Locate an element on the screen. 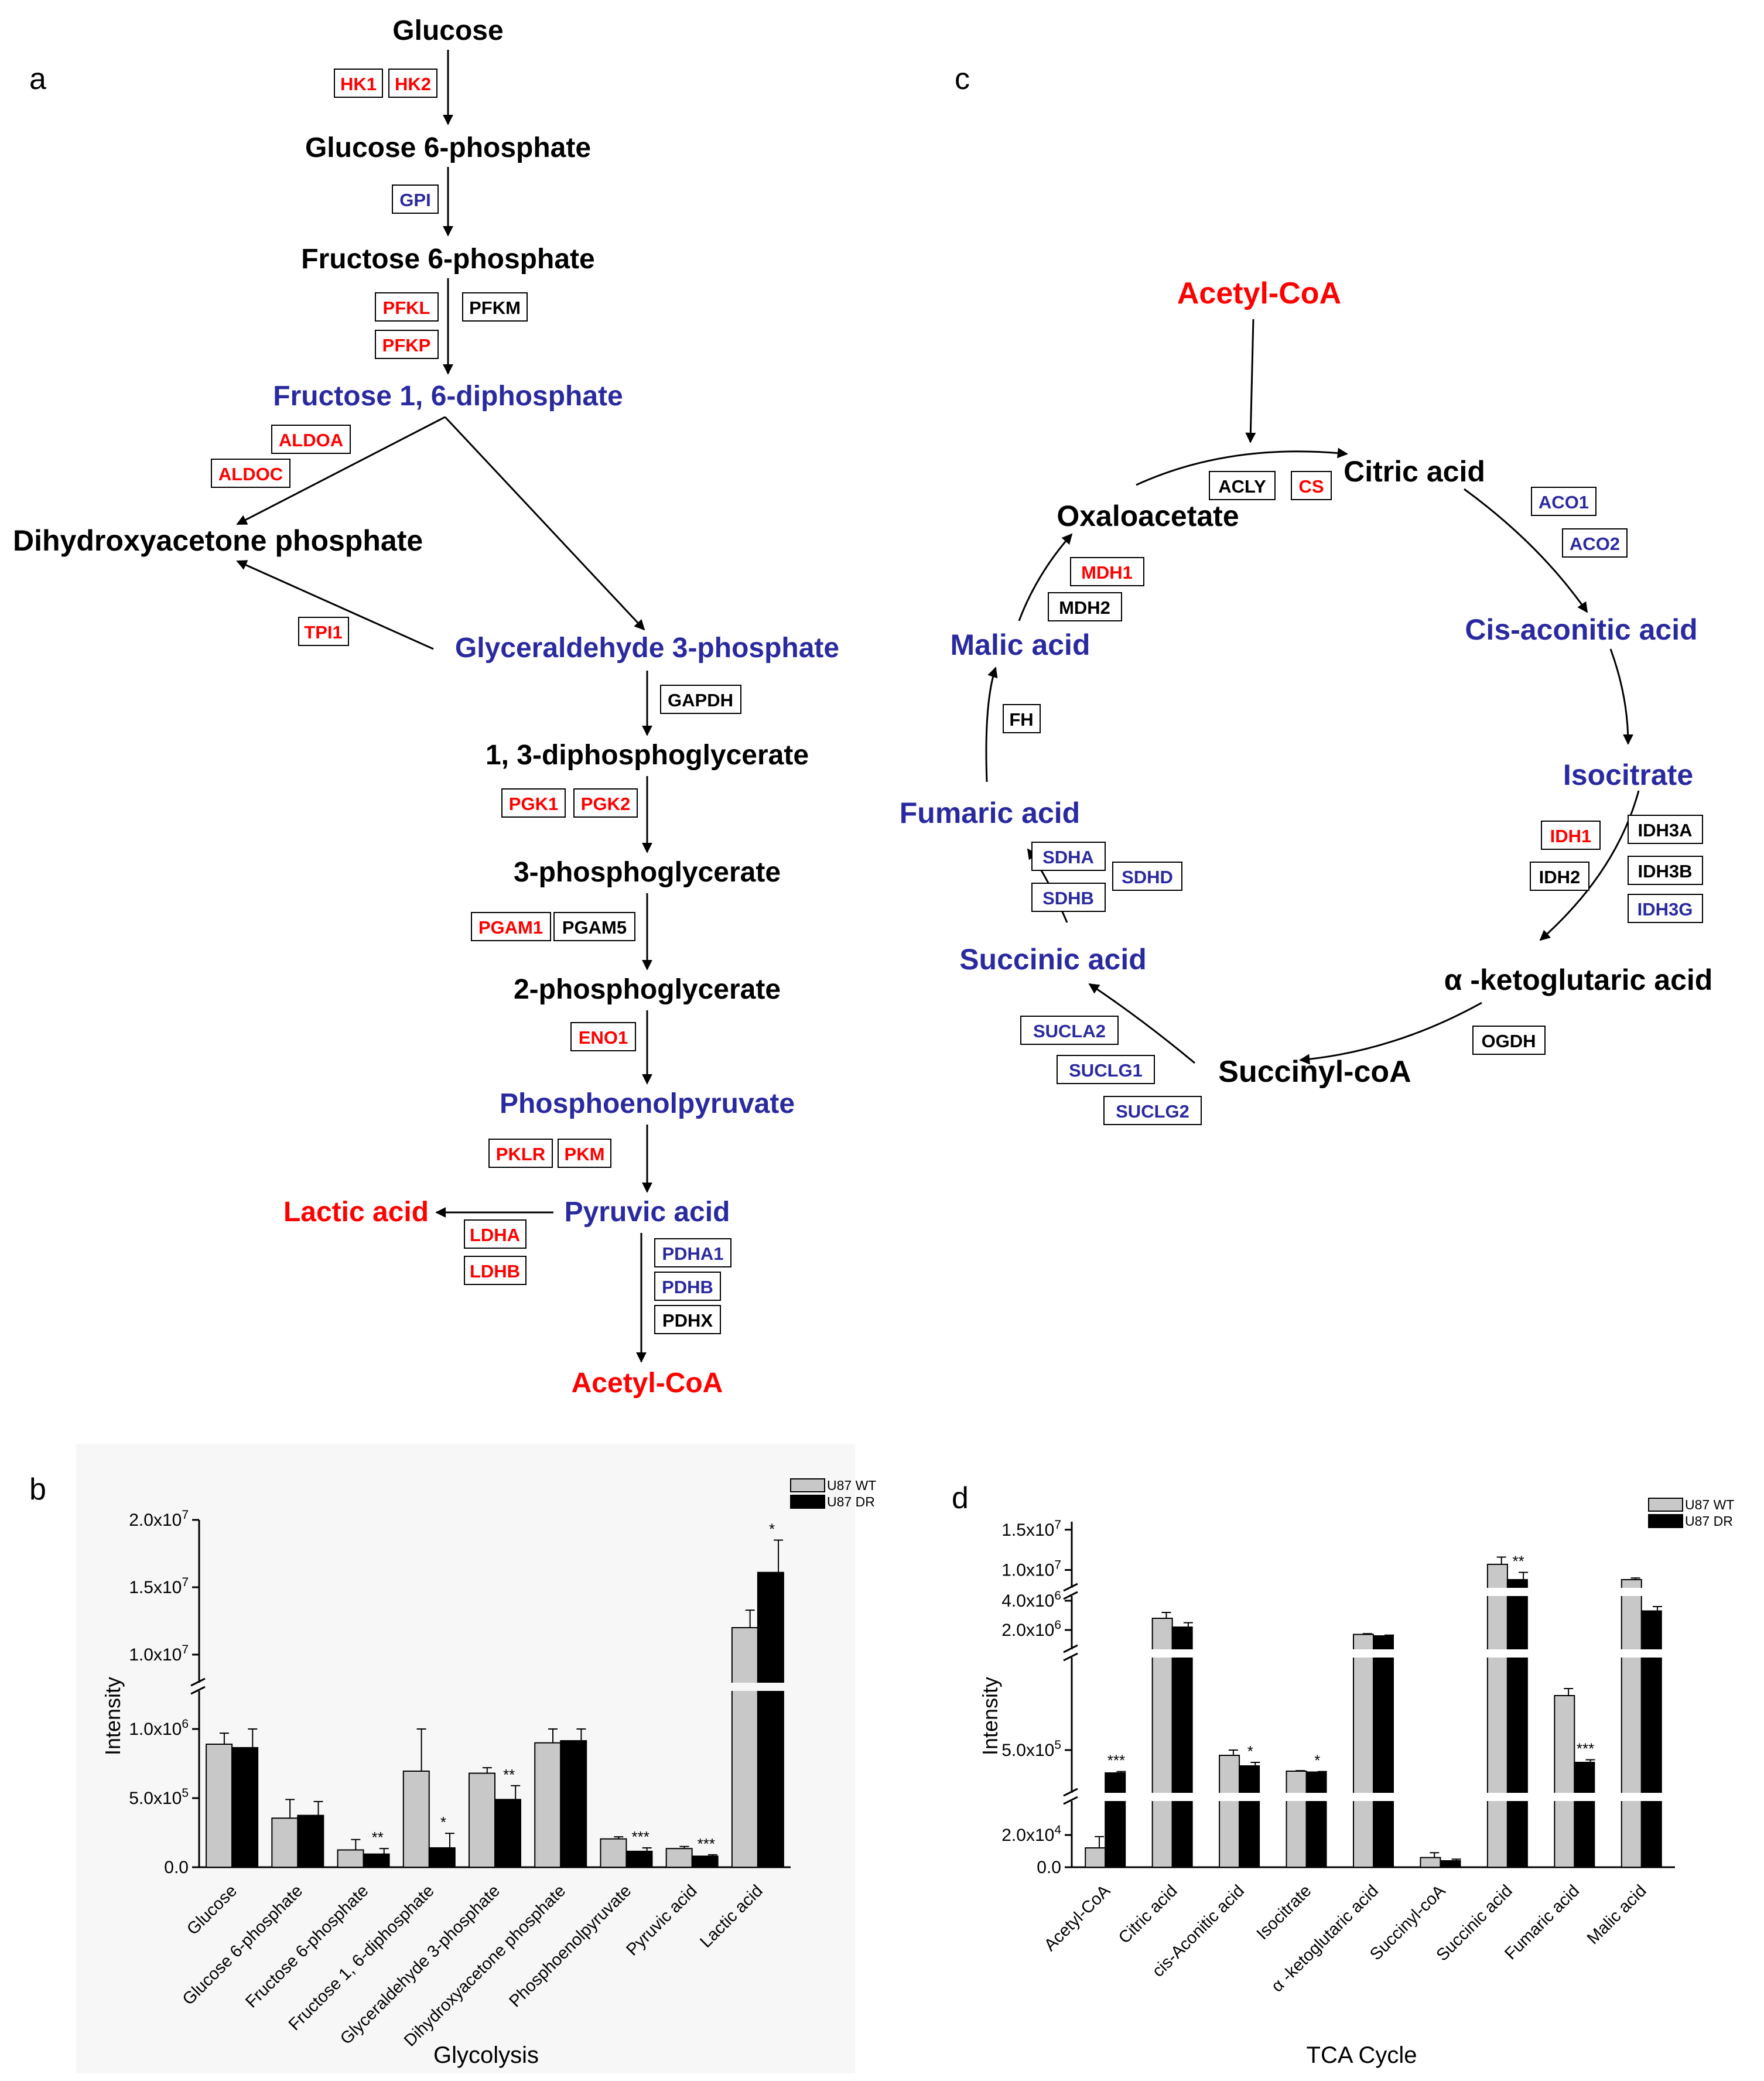 This screenshot has height=2081, width=1764. enzyme-tpi1: TPI1 is located at coordinates (323, 632).